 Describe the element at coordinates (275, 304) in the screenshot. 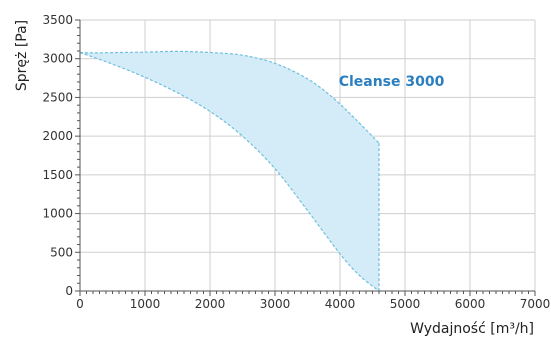

I see `x-tick-label: 3000` at that location.